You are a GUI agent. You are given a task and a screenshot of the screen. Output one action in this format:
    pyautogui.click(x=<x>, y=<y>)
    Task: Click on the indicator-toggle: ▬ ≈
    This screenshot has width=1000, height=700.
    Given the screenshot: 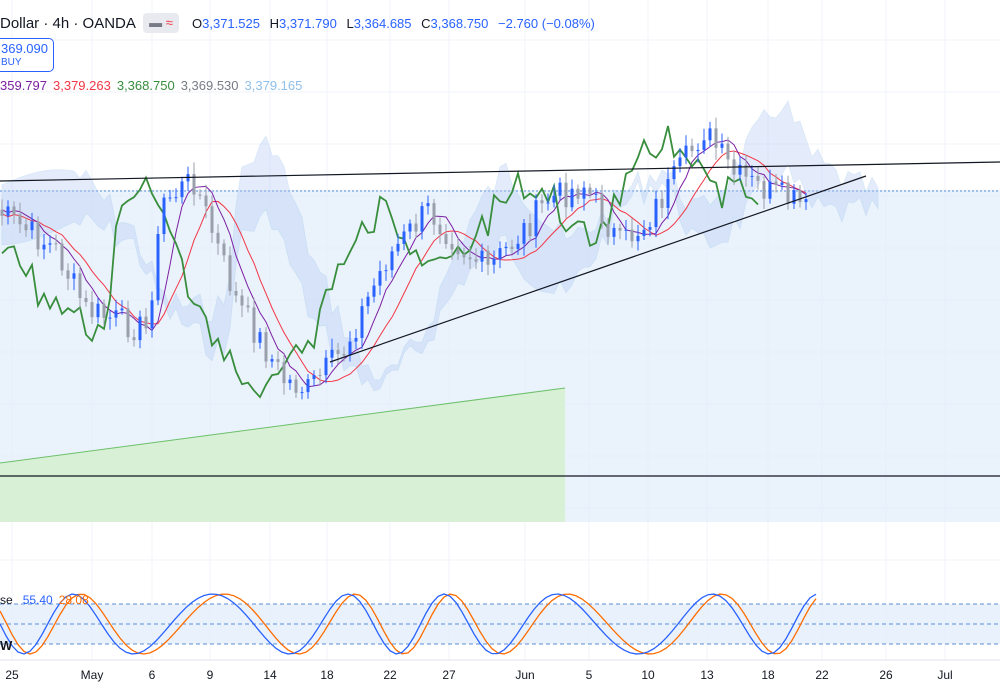 What is the action you would take?
    pyautogui.click(x=161, y=23)
    